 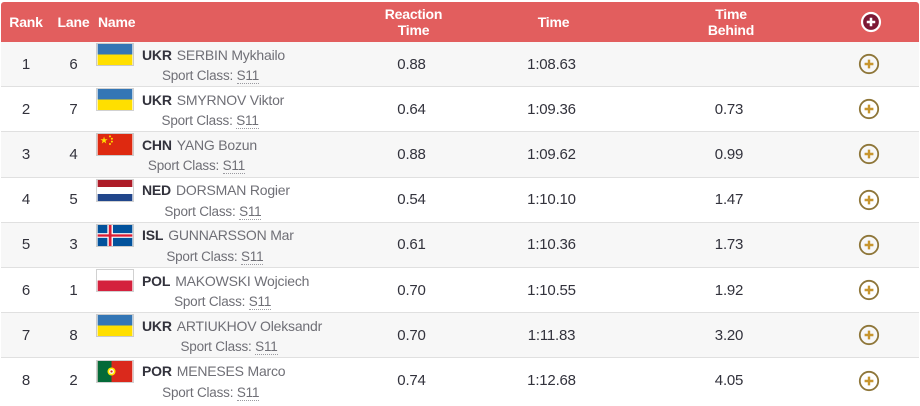 What do you see at coordinates (411, 109) in the screenshot?
I see `reaction-time-value: 0.64` at bounding box center [411, 109].